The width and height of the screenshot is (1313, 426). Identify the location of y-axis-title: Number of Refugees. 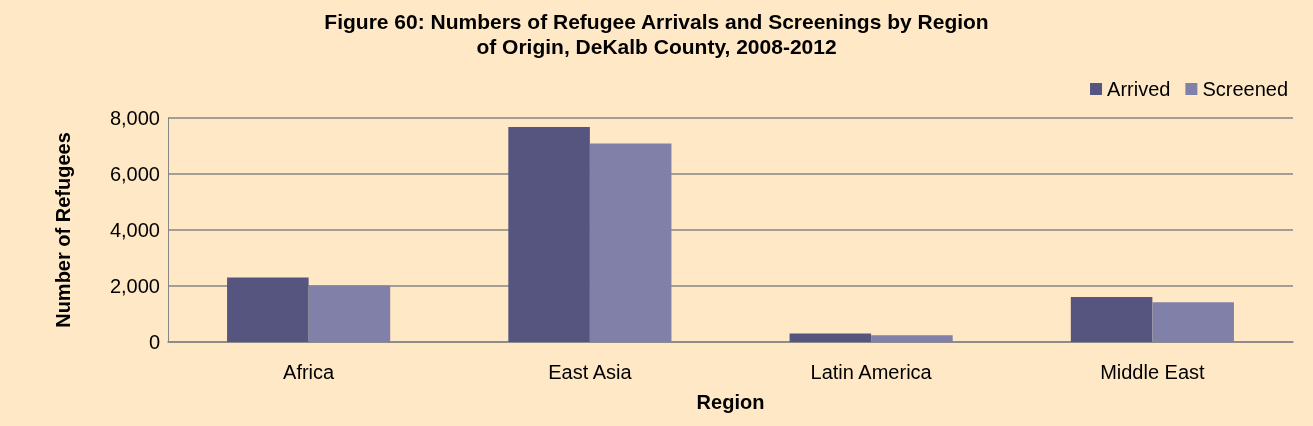
(63, 230).